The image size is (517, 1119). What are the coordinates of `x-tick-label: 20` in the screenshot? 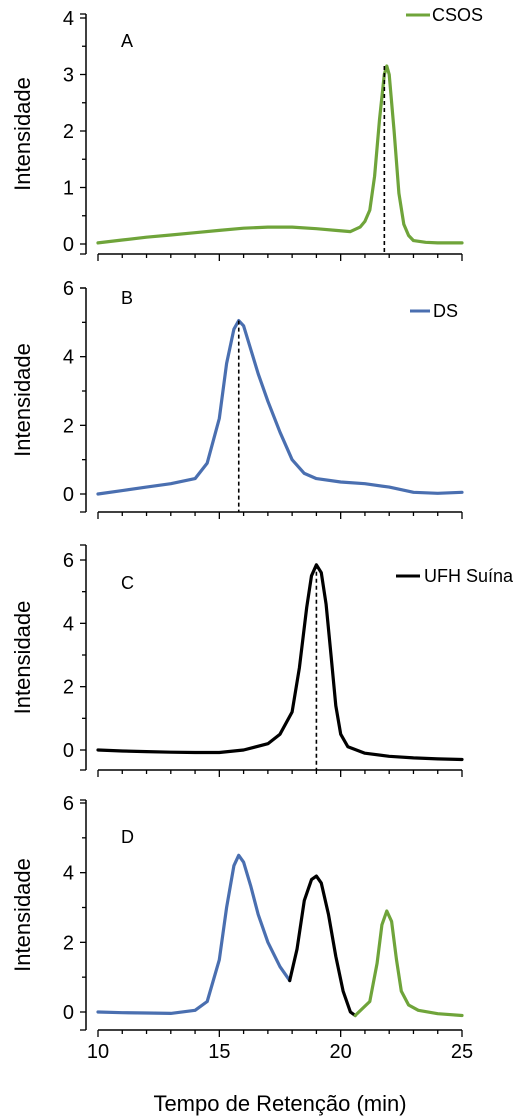 It's located at (341, 1052).